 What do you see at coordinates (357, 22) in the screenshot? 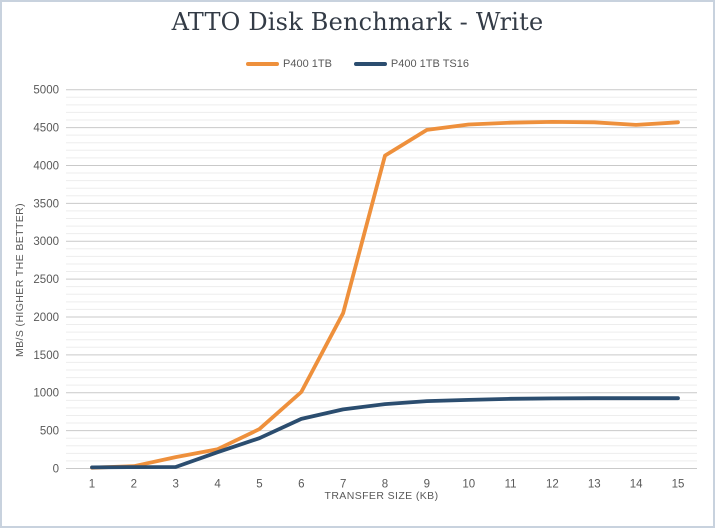
I see `chart-title: ATTO Disk Benchmark - Write` at bounding box center [357, 22].